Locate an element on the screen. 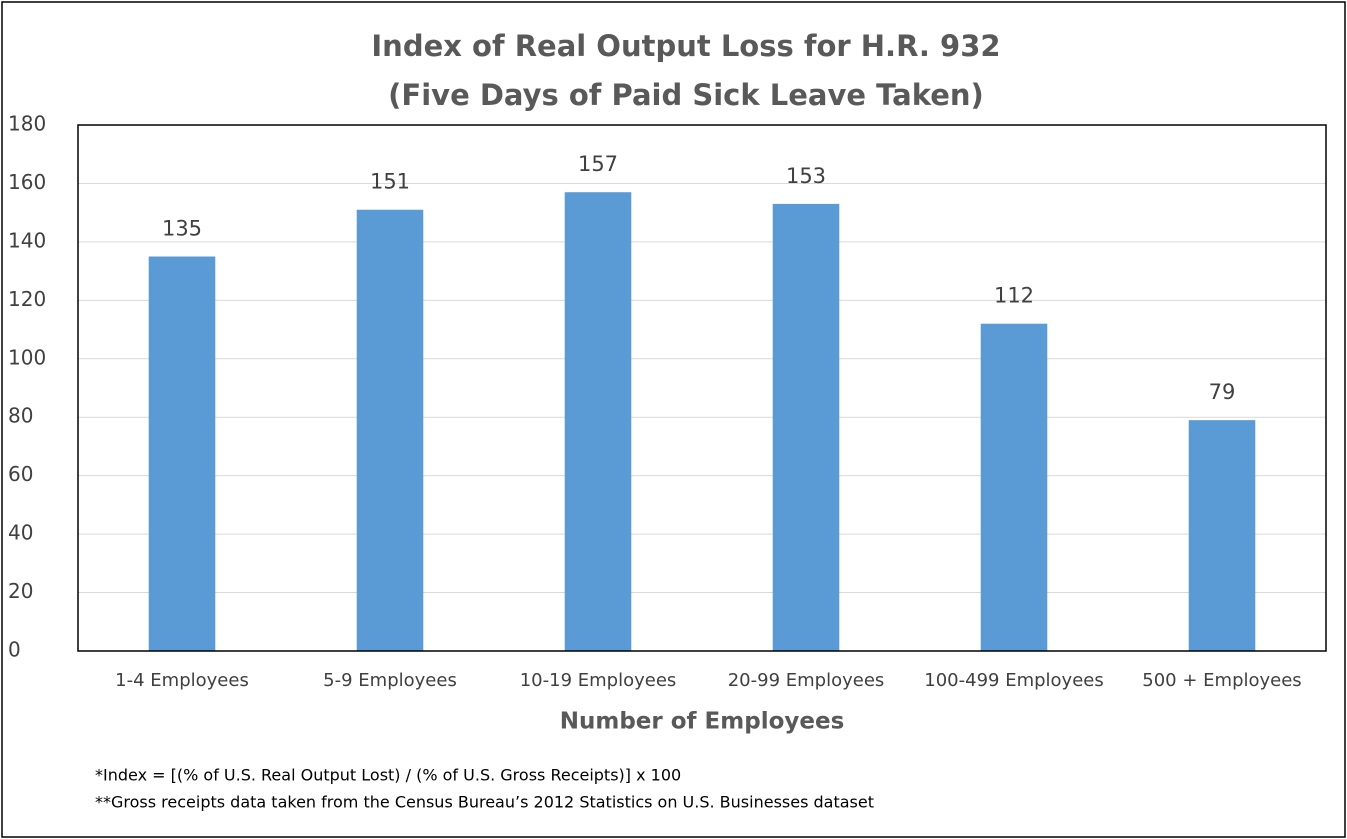 This screenshot has width=1347, height=839. x-tick-label: 100-499 Employees is located at coordinates (1013, 680).